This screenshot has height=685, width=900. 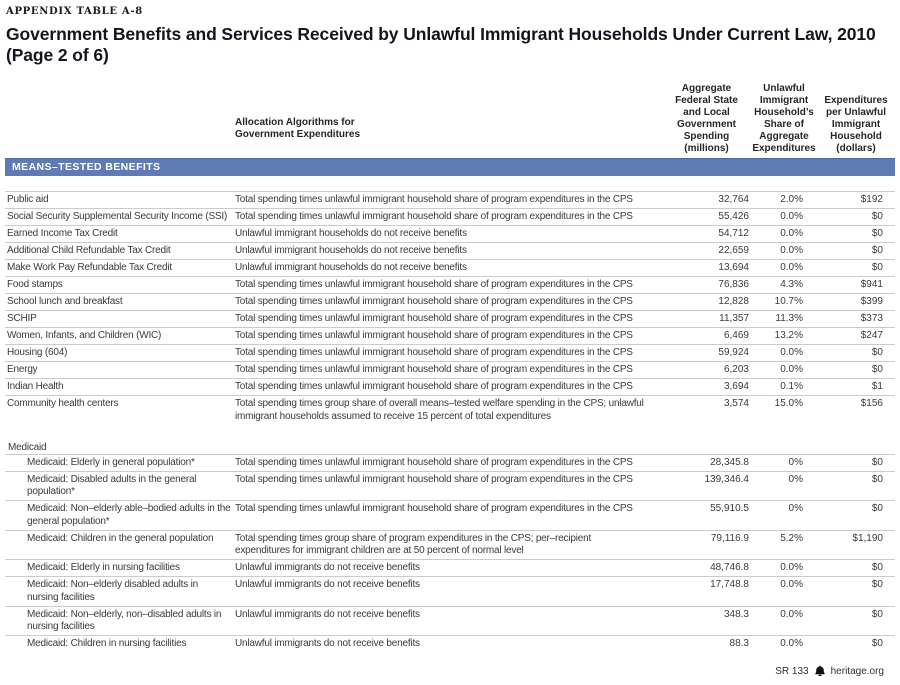 What do you see at coordinates (788, 403) in the screenshot?
I see `row-share: 15.0%` at bounding box center [788, 403].